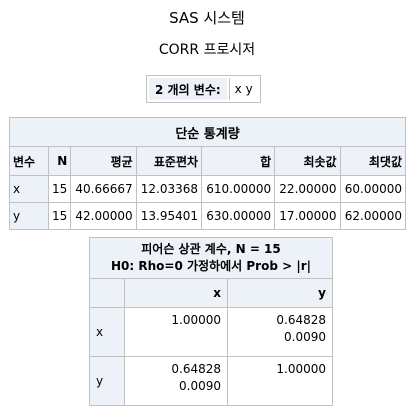 Image resolution: width=414 pixels, height=406 pixels. Describe the element at coordinates (103, 189) in the screenshot. I see `cell: 40.66667` at that location.